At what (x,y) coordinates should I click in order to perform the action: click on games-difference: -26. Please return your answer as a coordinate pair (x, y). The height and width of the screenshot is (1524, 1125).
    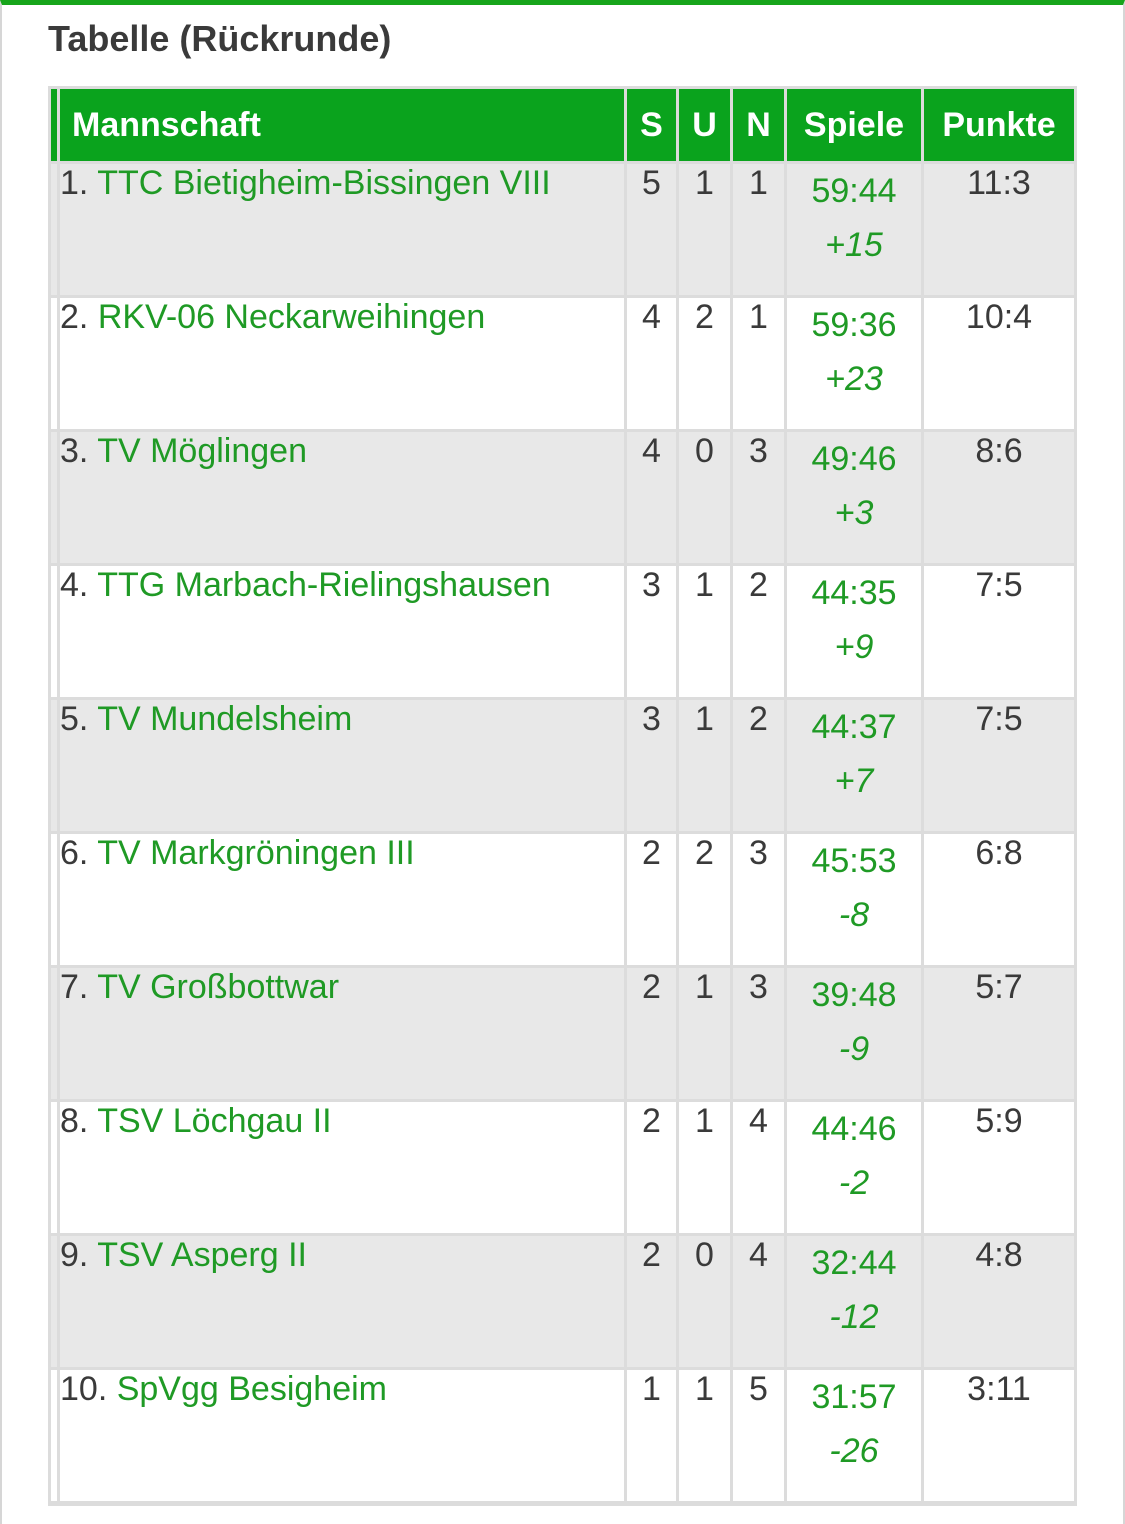
    Looking at the image, I should click on (854, 1451).